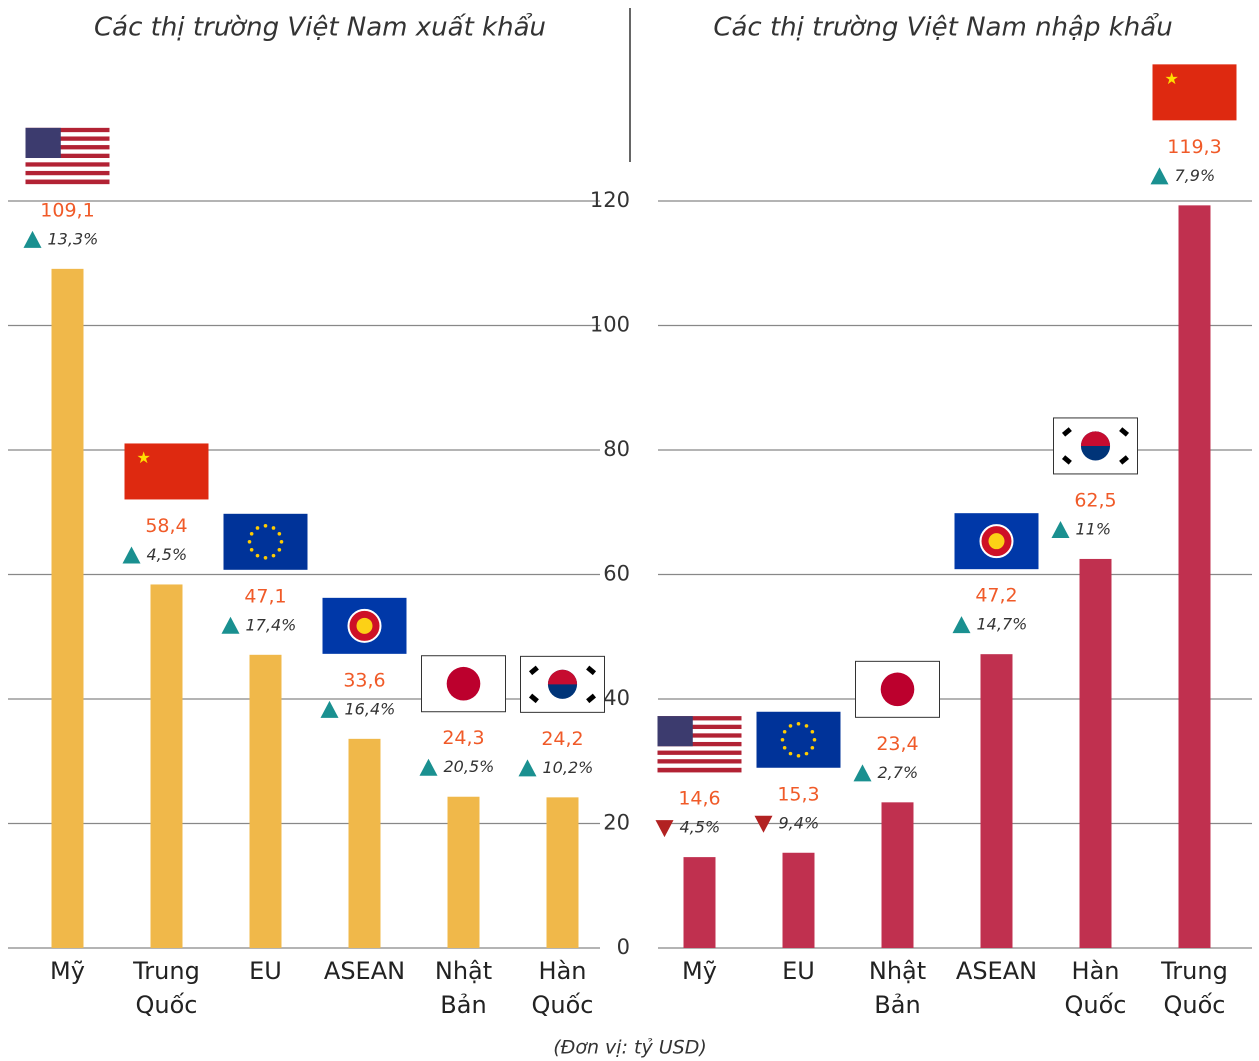 The height and width of the screenshot is (1061, 1259). I want to click on value-label: 23,4, so click(897, 744).